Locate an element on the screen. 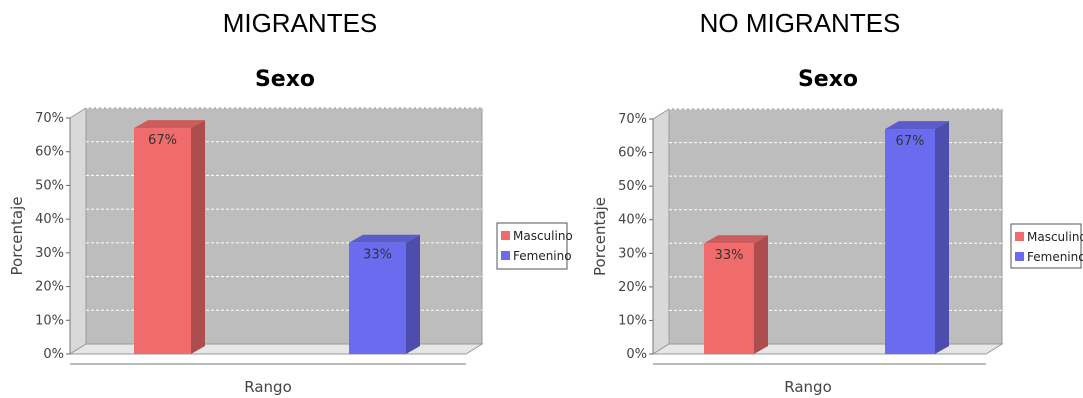 This screenshot has width=1083, height=398. heading-no-migrantes: NO MIGRANTES is located at coordinates (800, 23).